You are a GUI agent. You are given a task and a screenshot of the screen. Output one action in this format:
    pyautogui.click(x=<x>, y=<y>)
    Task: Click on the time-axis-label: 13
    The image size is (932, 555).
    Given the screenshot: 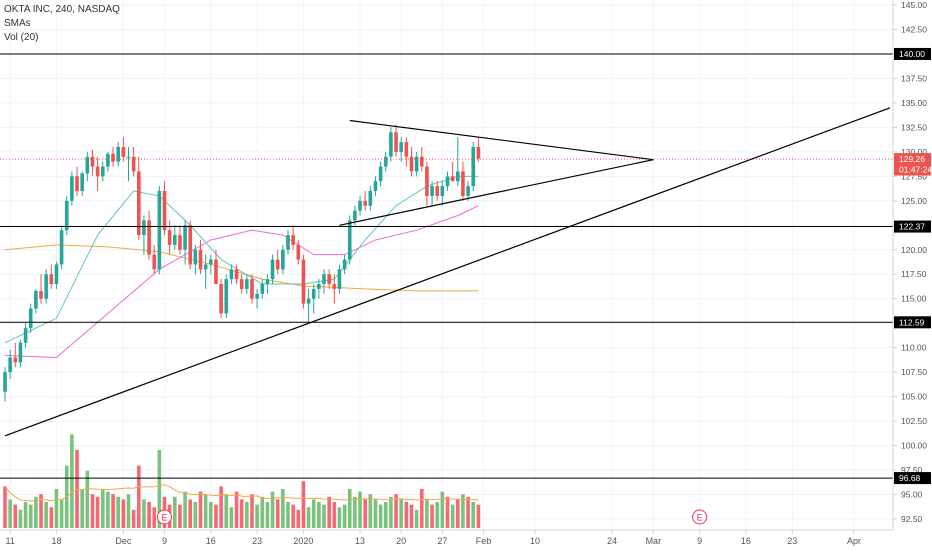 What is the action you would take?
    pyautogui.click(x=360, y=541)
    